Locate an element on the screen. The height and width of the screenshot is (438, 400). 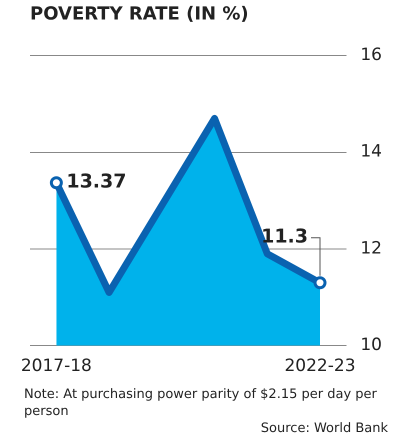
y-tick-label: 16 is located at coordinates (371, 55).